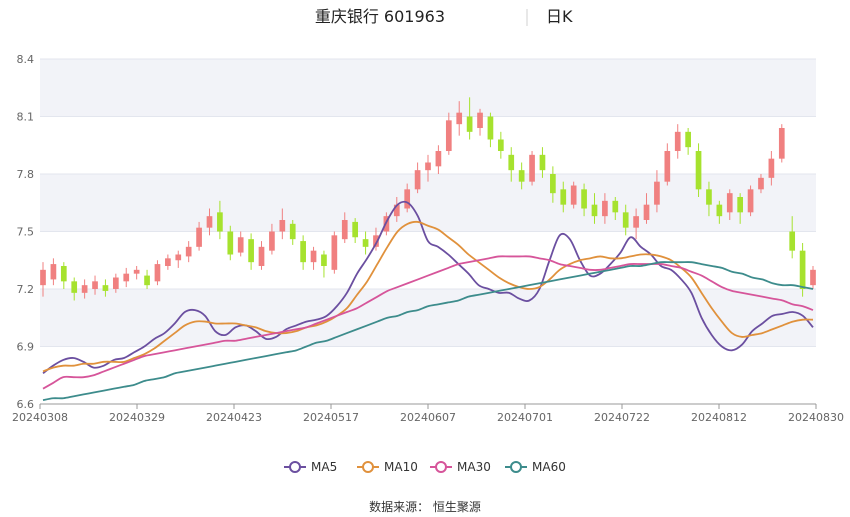  I want to click on y-axis: 6.6 6.9 7.2 7.5 7.8 8.1 8.4, so click(26, 232).